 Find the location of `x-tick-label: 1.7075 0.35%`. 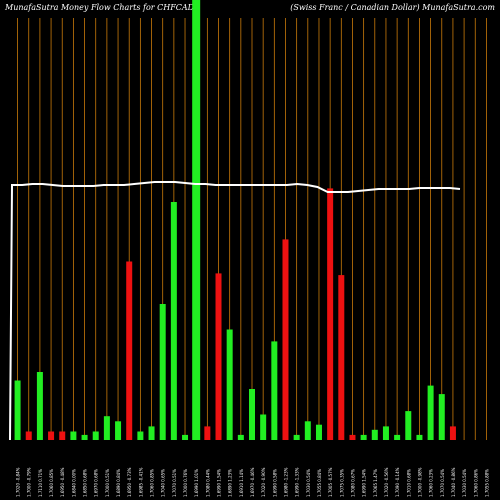

x-tick-label: 1.7075 0.35% is located at coordinates (341, 483).